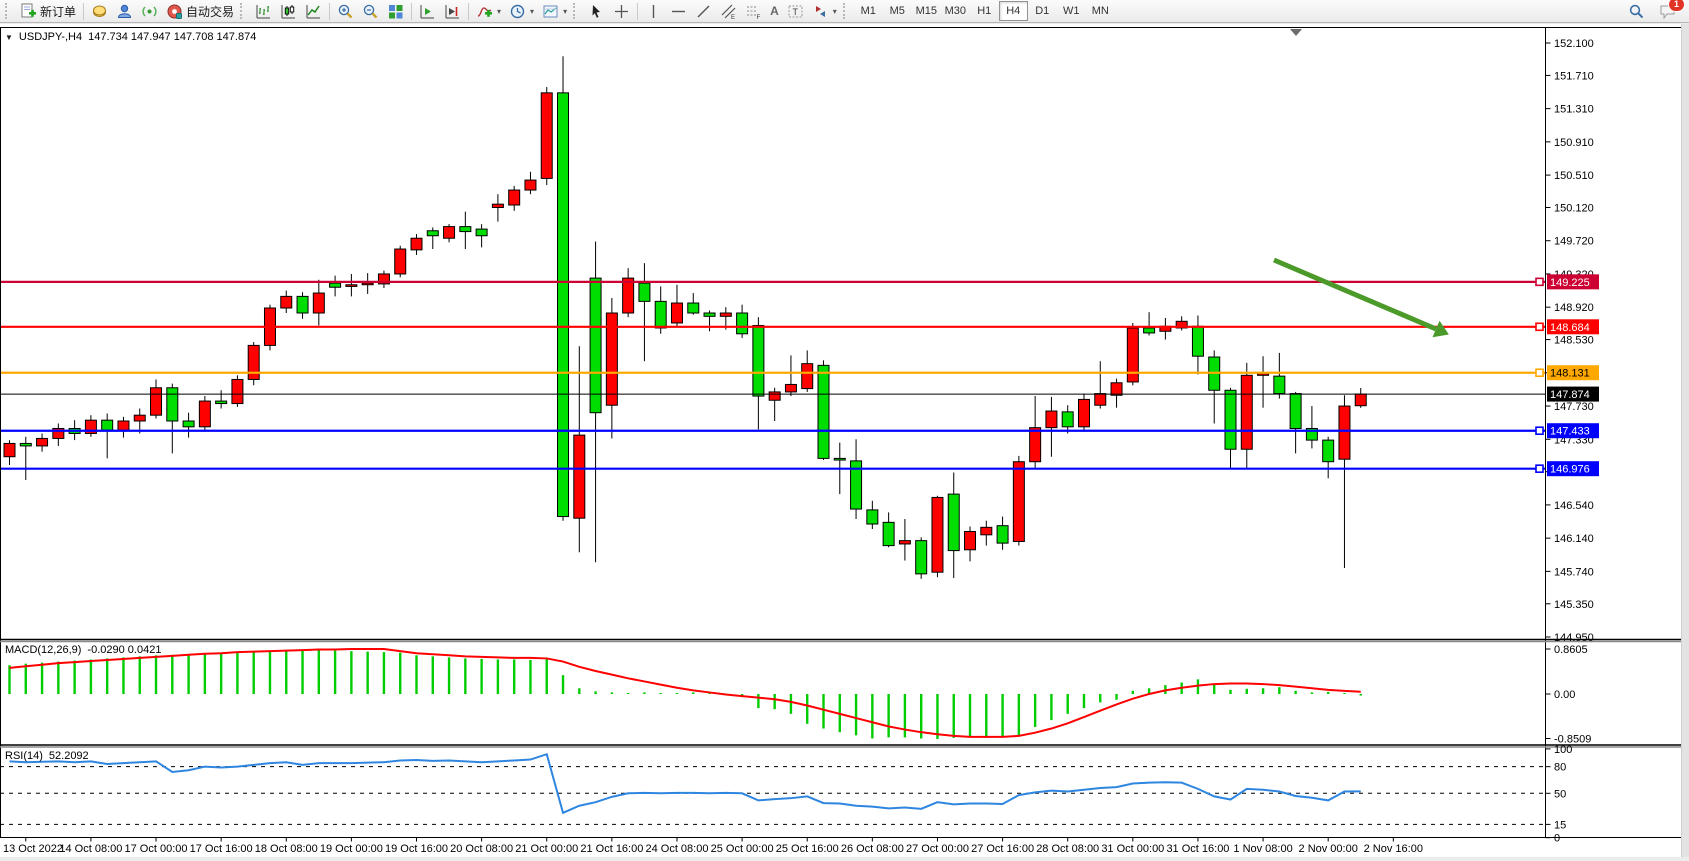 The height and width of the screenshot is (861, 1689). What do you see at coordinates (1262, 849) in the screenshot?
I see `time-tick-label: 1 Nov 08:00` at bounding box center [1262, 849].